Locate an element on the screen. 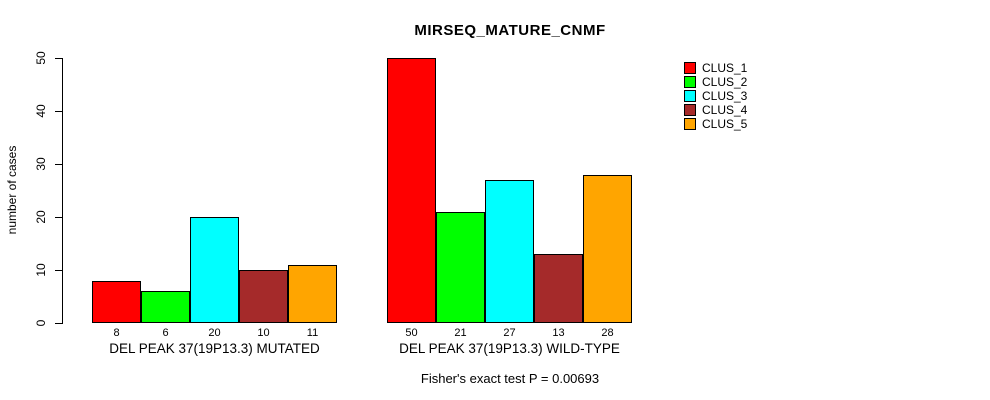 This screenshot has height=400, width=990. bar-value-label: 50 is located at coordinates (411, 333).